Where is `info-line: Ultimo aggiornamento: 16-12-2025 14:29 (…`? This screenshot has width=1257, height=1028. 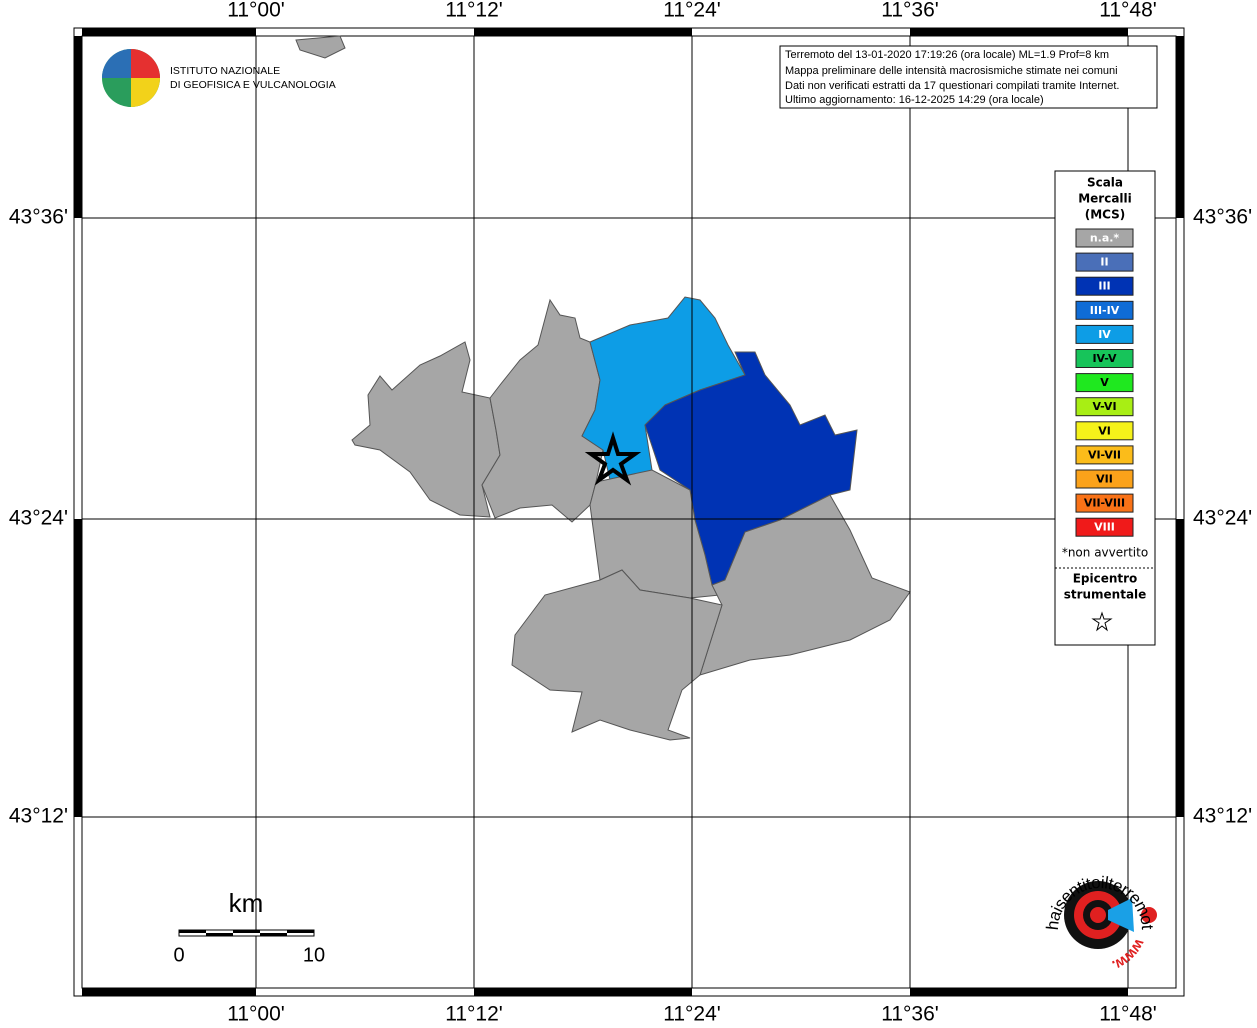
info-line: Ultimo aggiornamento: 16-12-2025 14:29 (… is located at coordinates (914, 100).